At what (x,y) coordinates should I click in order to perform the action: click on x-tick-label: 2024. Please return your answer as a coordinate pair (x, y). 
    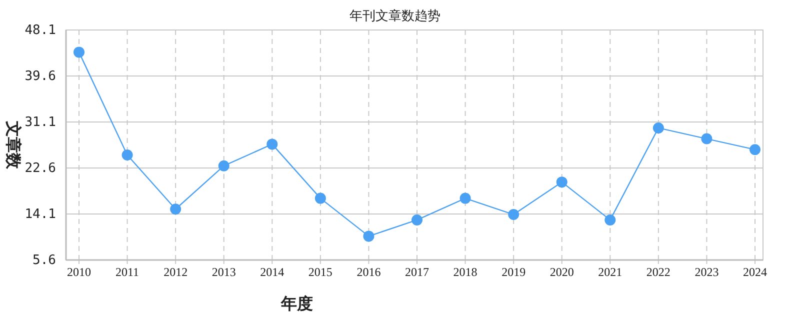
    Looking at the image, I should click on (755, 272).